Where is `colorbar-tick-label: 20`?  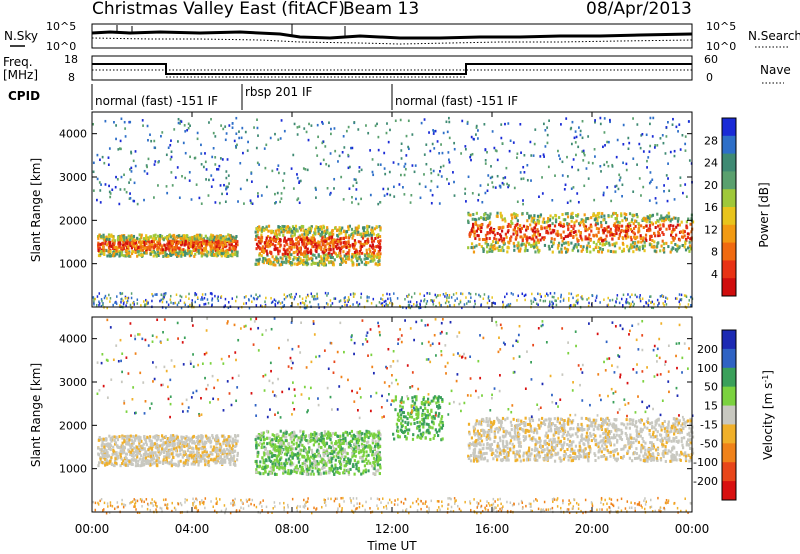 colorbar-tick-label: 20 is located at coordinates (711, 185).